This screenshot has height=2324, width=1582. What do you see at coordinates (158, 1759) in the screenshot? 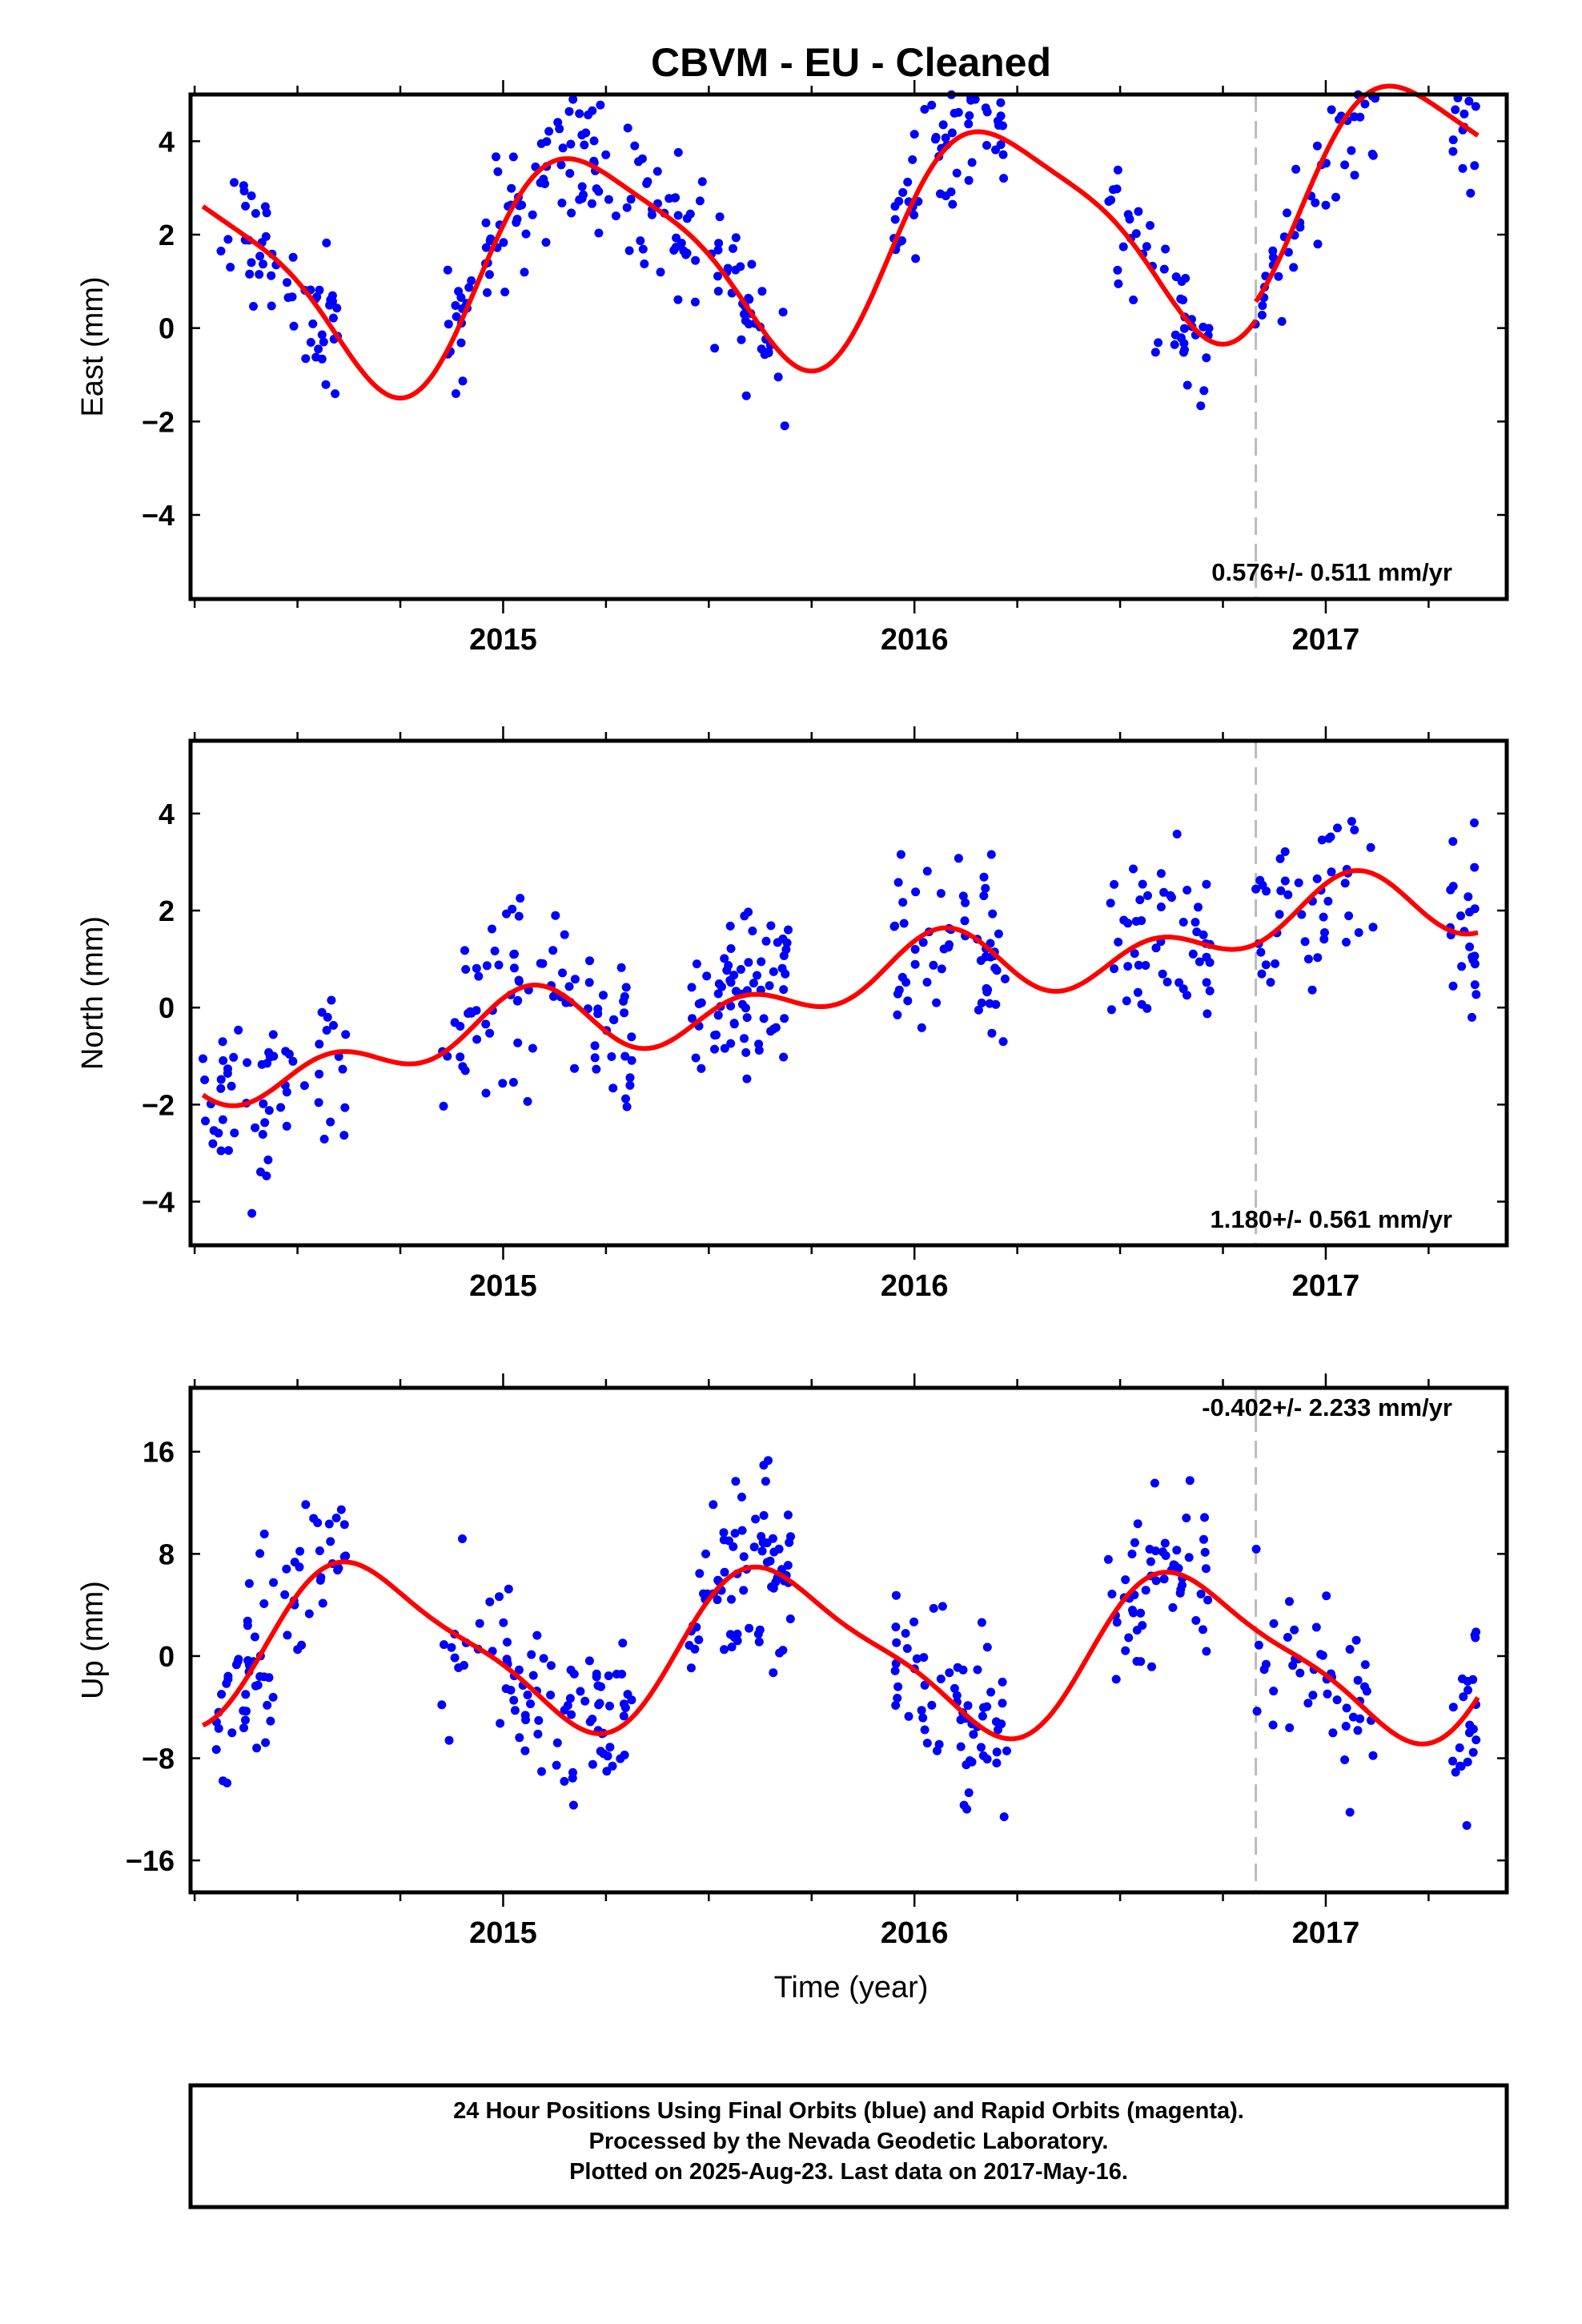
I see `y-tick-label: −8` at bounding box center [158, 1759].